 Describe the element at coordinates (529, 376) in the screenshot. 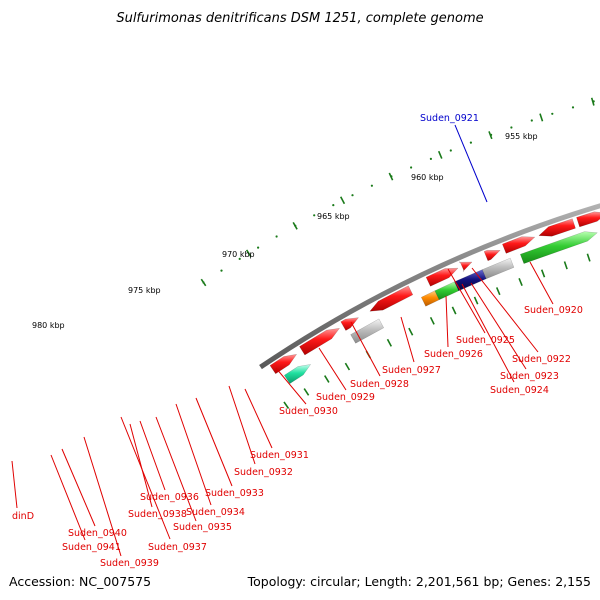

I see `gene-label: Suden_0923` at that location.